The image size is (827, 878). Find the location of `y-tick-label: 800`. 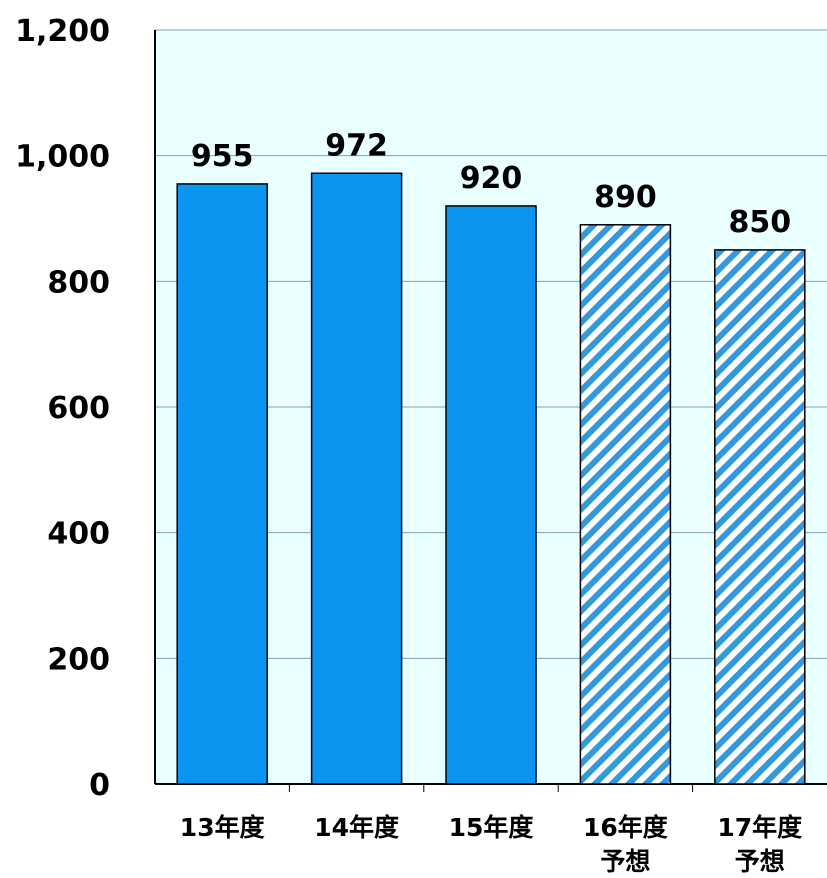

y-tick-label: 800 is located at coordinates (78, 282).